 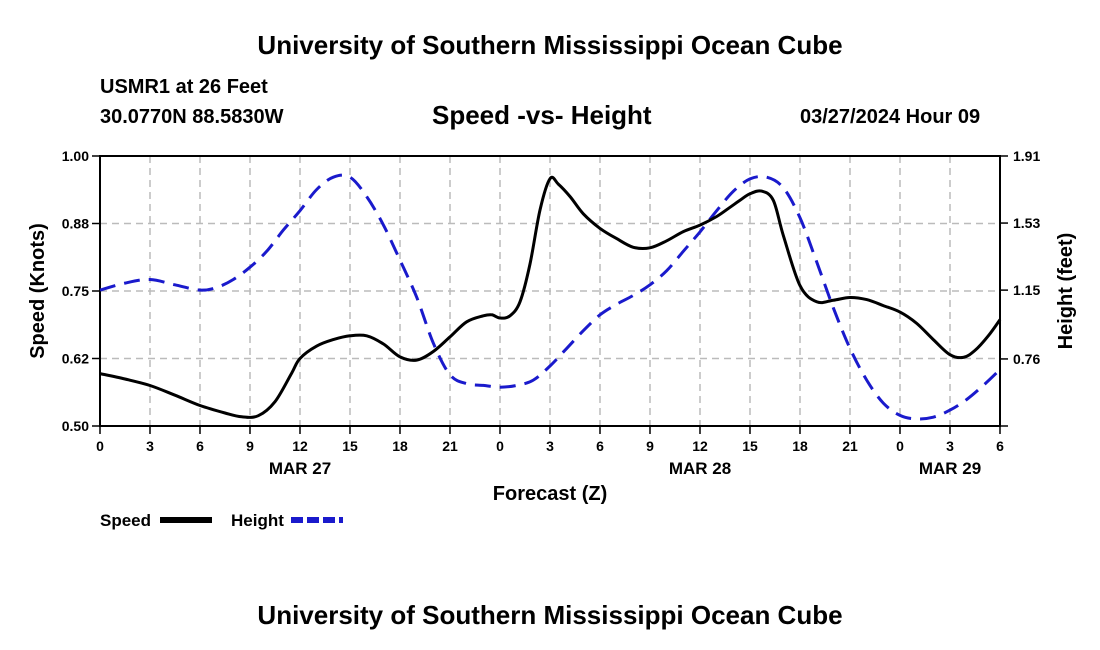 I want to click on y-tick-label: 0.50, so click(x=75, y=426).